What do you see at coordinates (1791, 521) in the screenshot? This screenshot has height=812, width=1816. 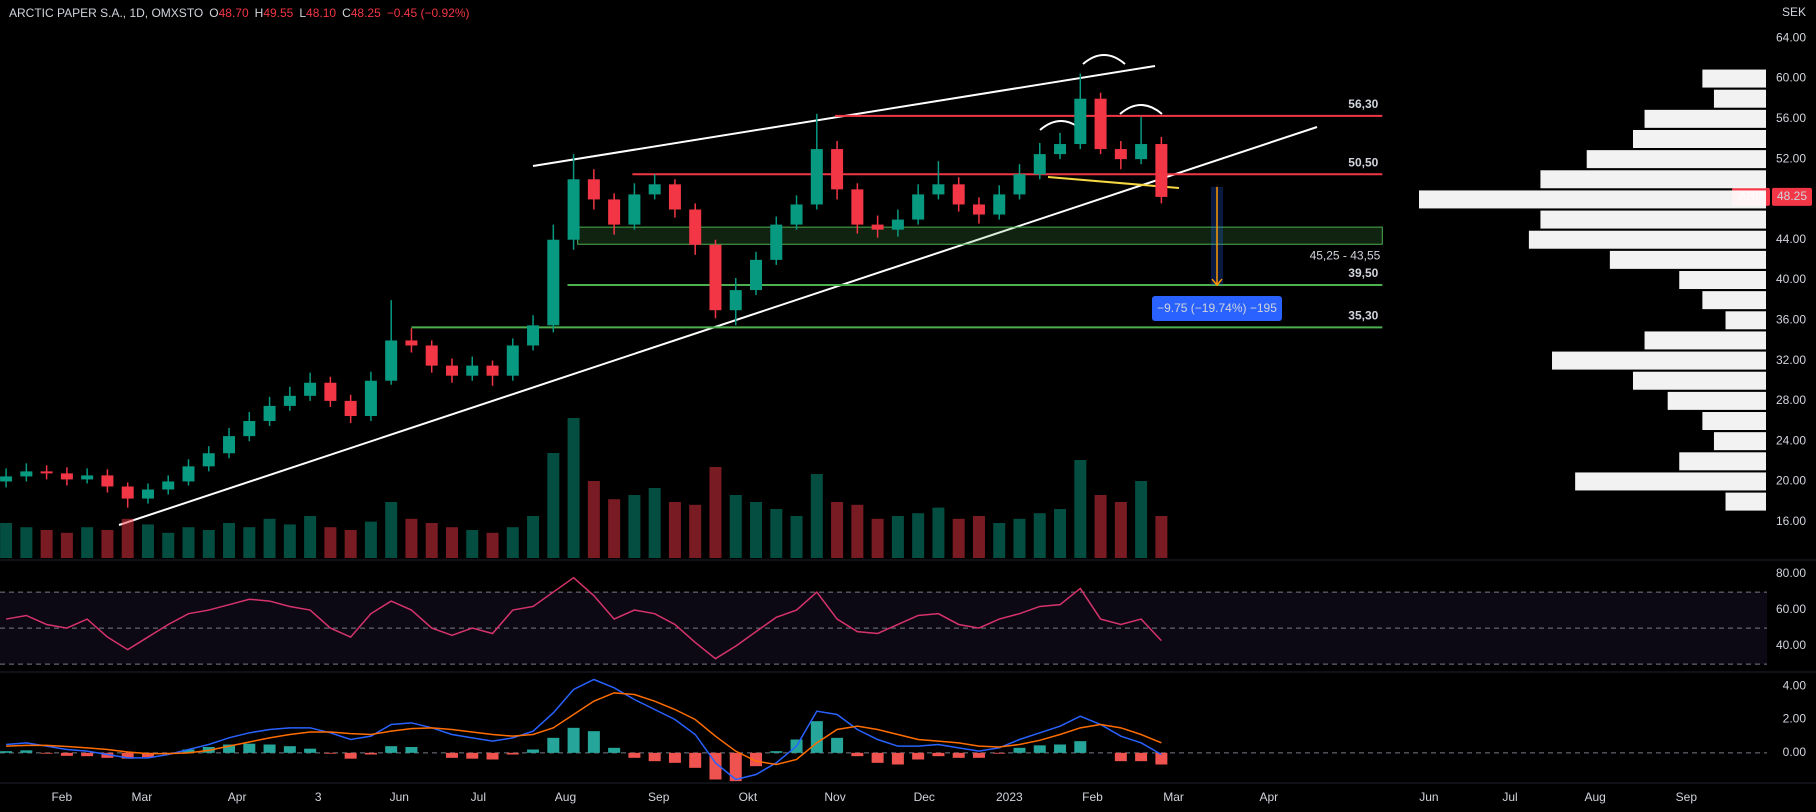 I see `y-tick-label: 16.00` at bounding box center [1791, 521].